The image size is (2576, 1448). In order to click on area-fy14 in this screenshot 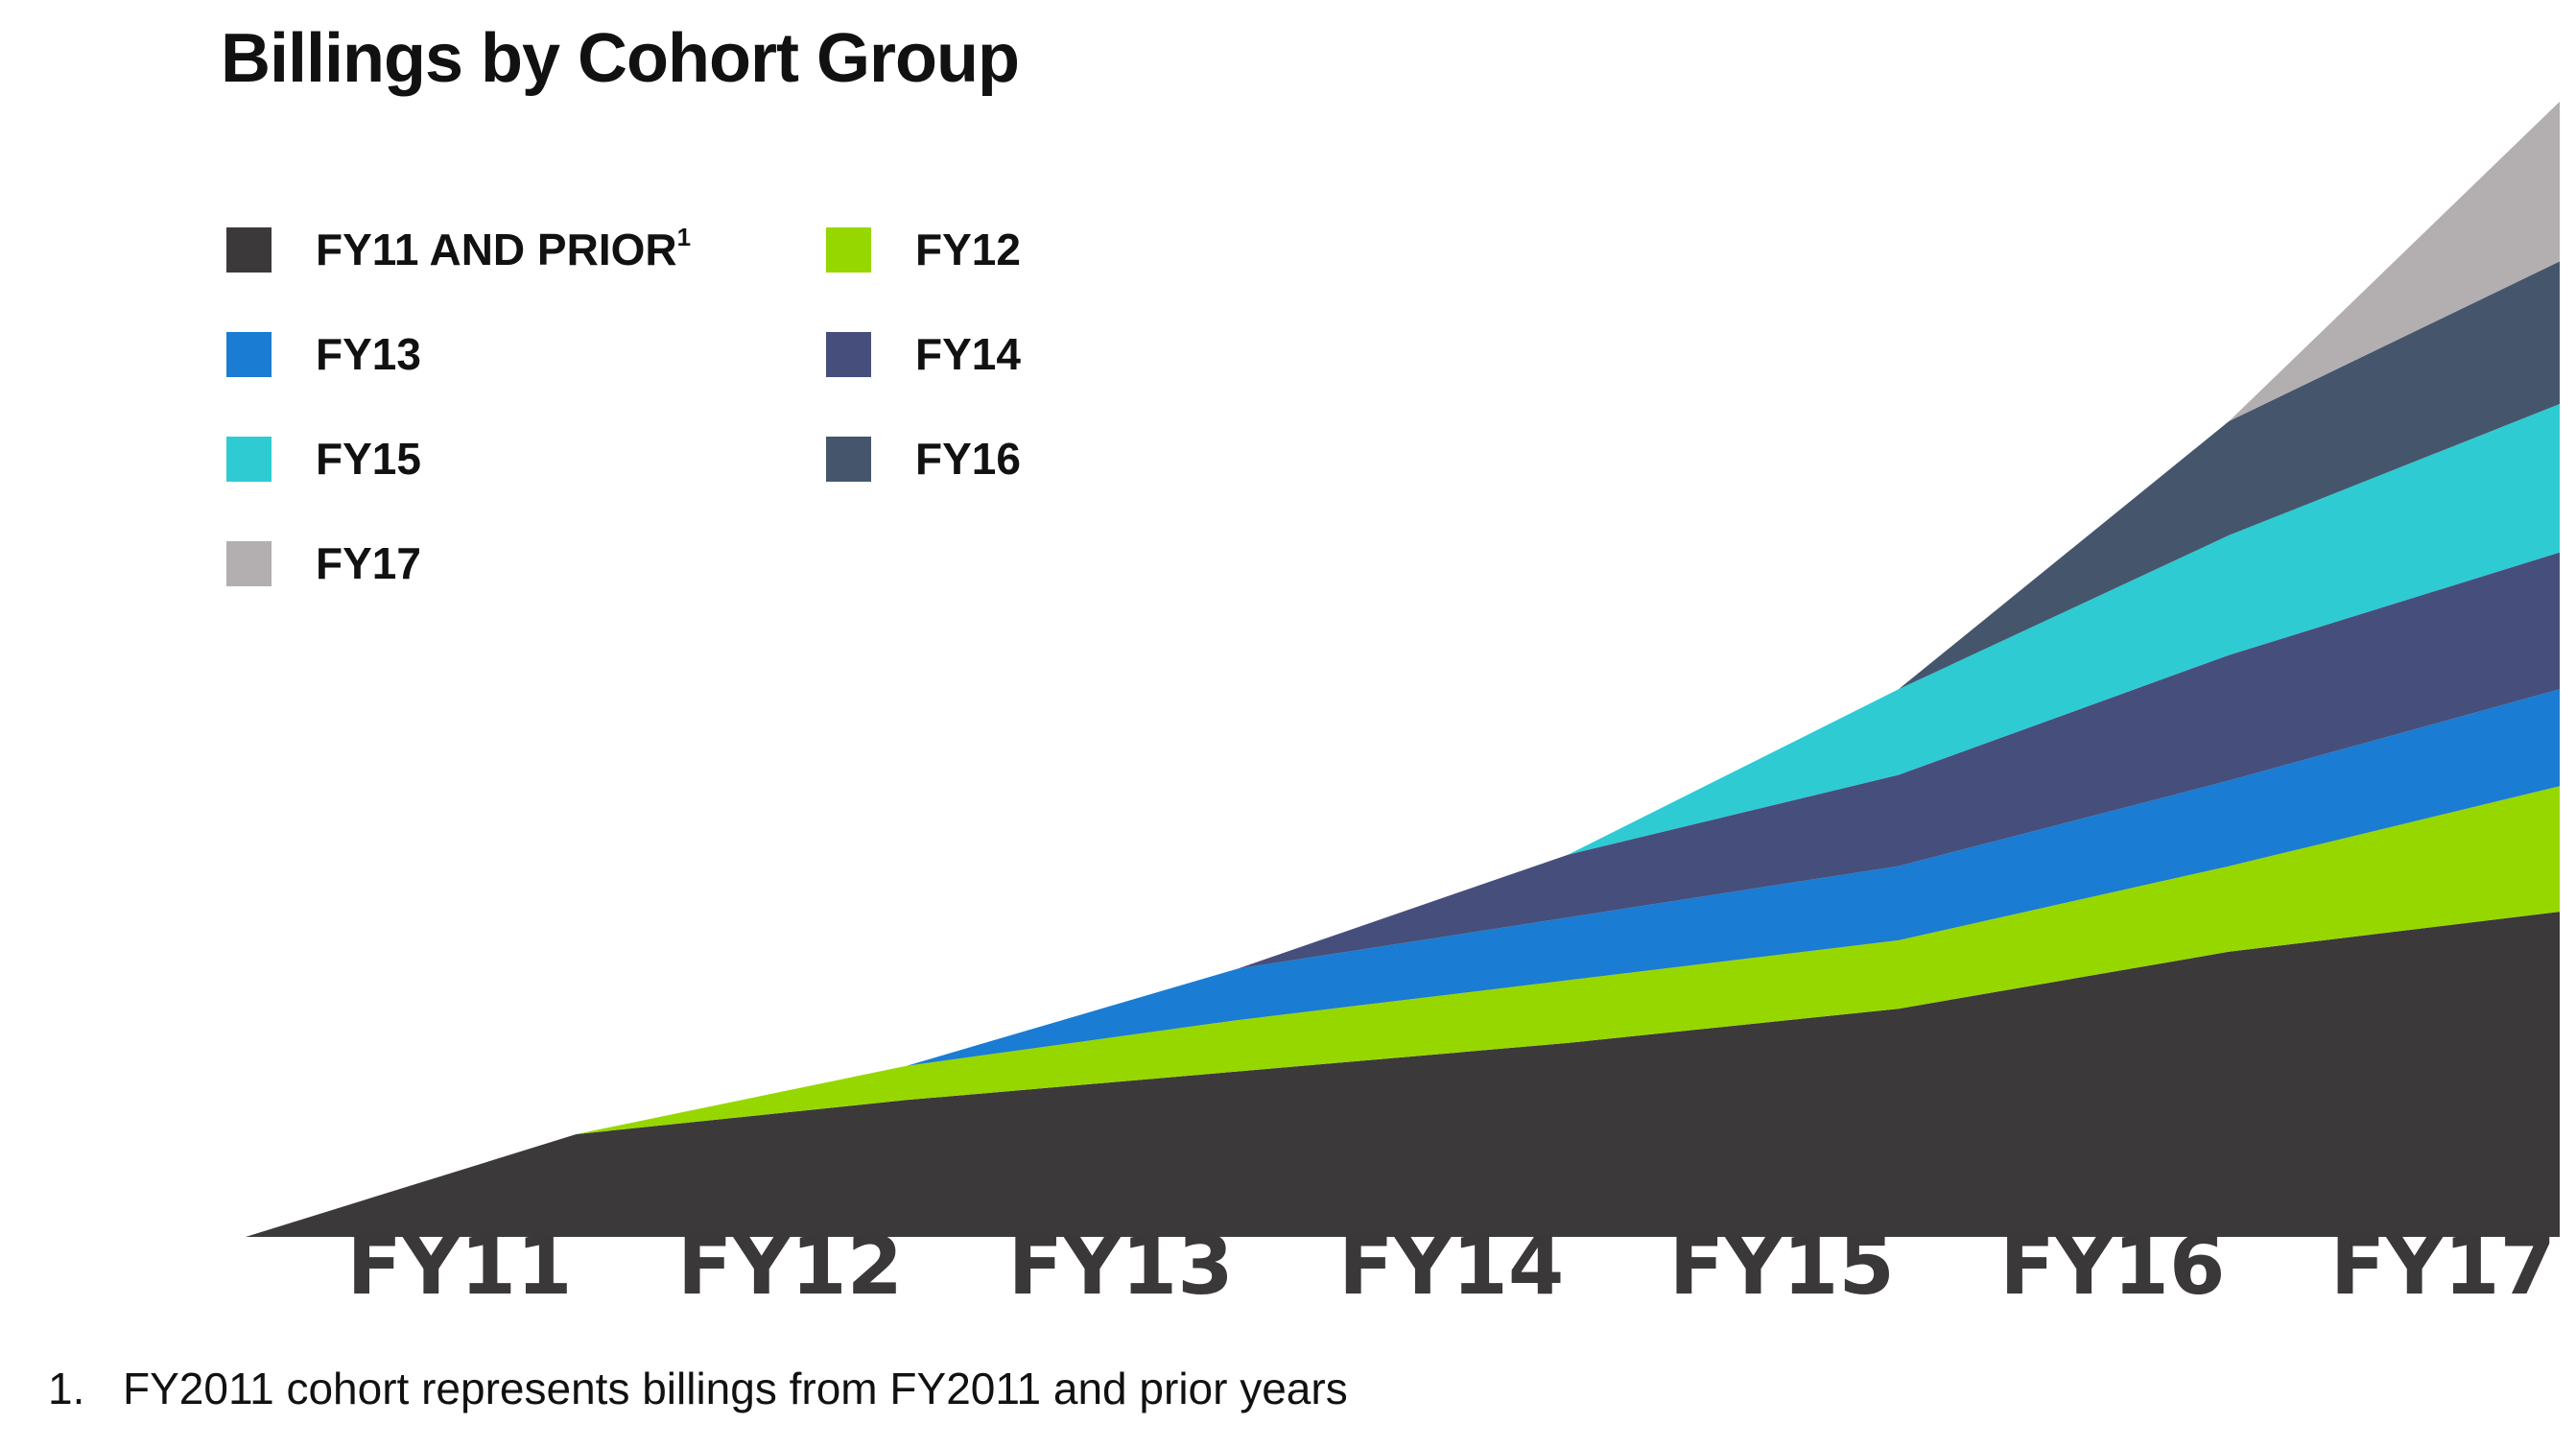, I will do `click(1899, 761)`.